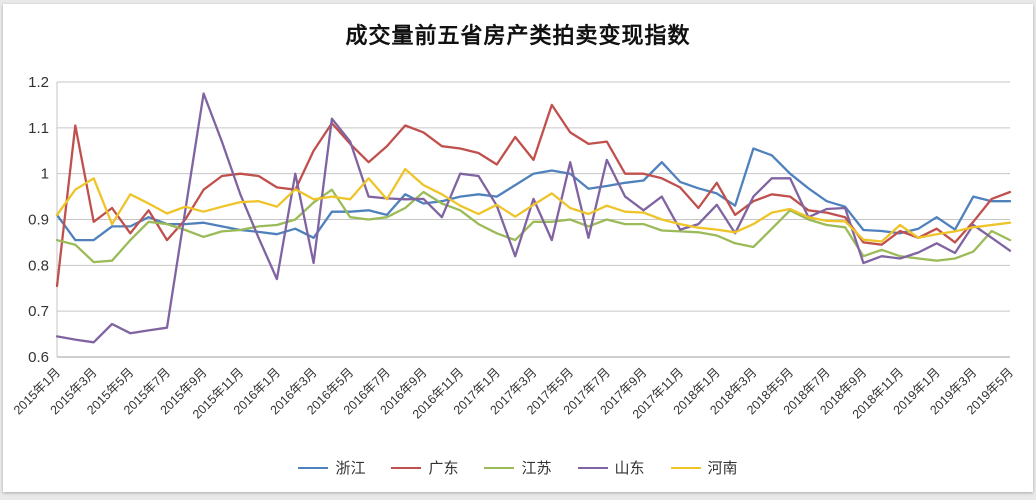 Image resolution: width=1036 pixels, height=500 pixels. Describe the element at coordinates (536, 468) in the screenshot. I see `legend-label: 江苏` at that location.